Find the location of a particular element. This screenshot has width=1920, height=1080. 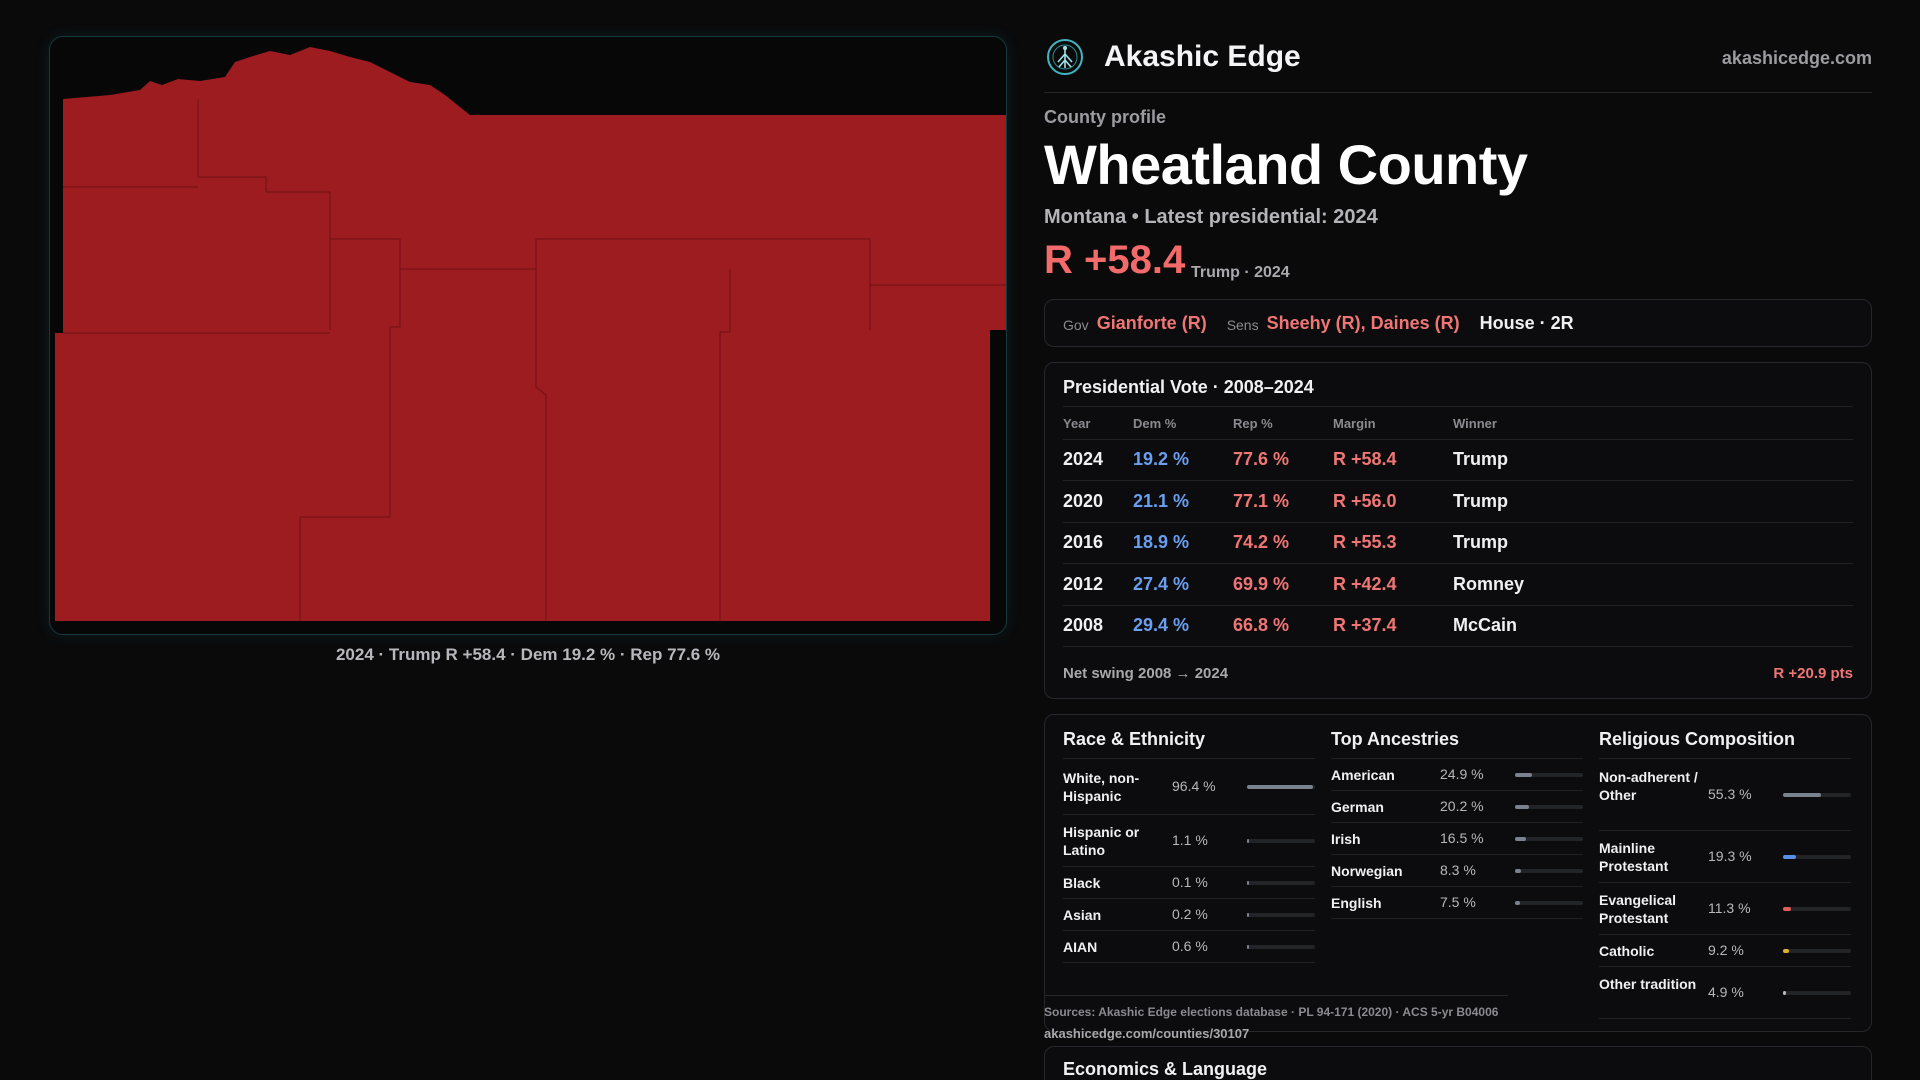

table-row: 2008 29.4 % 66.8 % R +37.4 McCain is located at coordinates (1458, 626).